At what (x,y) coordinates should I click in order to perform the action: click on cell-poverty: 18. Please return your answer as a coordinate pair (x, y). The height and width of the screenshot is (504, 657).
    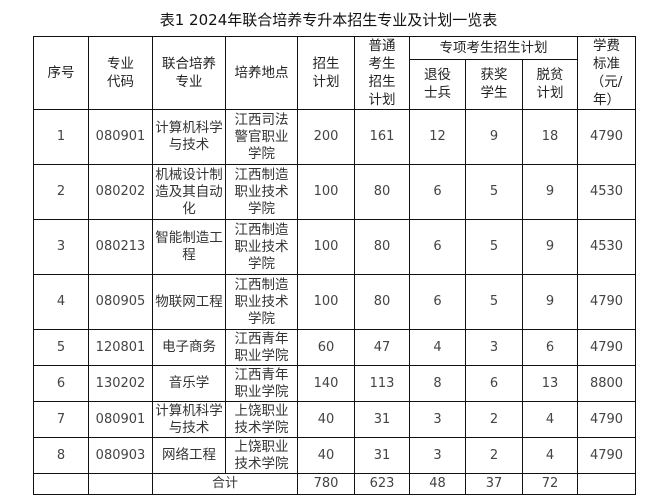
    Looking at the image, I should click on (550, 137).